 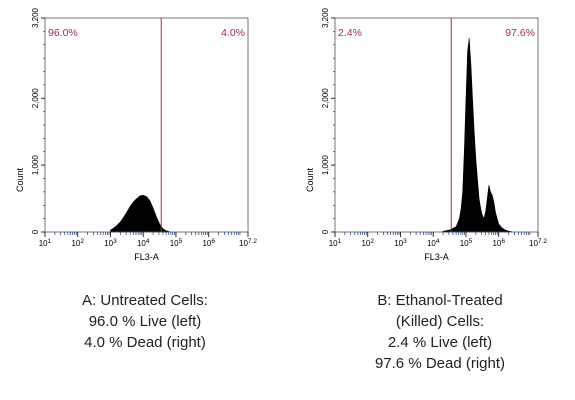 What do you see at coordinates (440, 300) in the screenshot?
I see `caption-b-line-1: B: Ethanol-Treated` at bounding box center [440, 300].